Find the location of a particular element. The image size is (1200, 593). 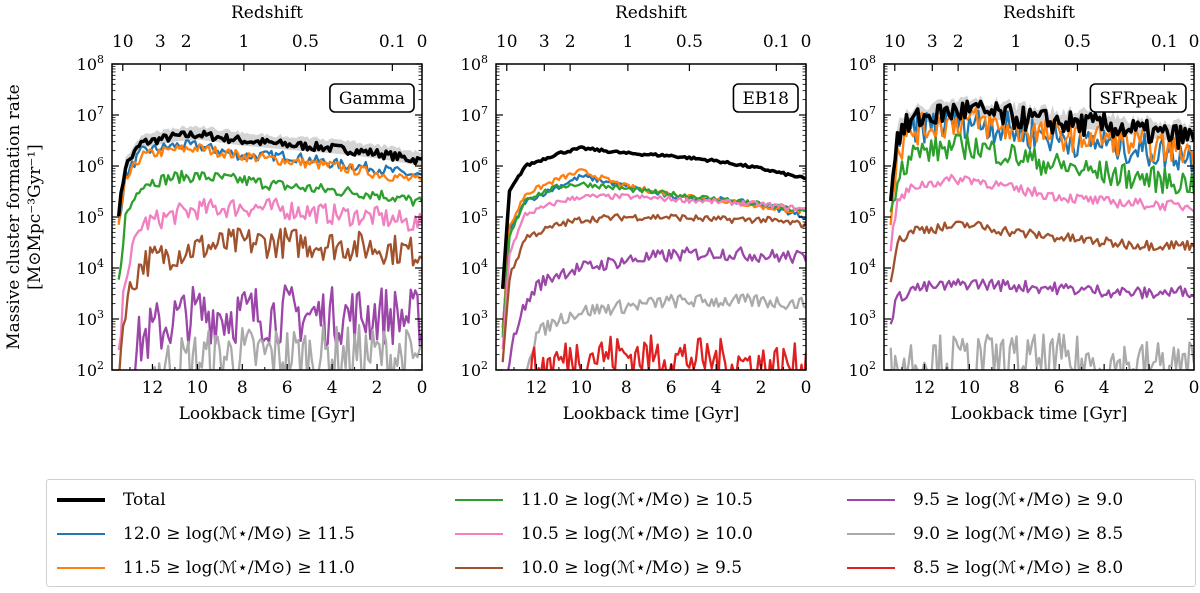

legend-item: 10.0 ≥ log(ℳ⋆/M⊙) ≥ 9.5 is located at coordinates (598, 568).